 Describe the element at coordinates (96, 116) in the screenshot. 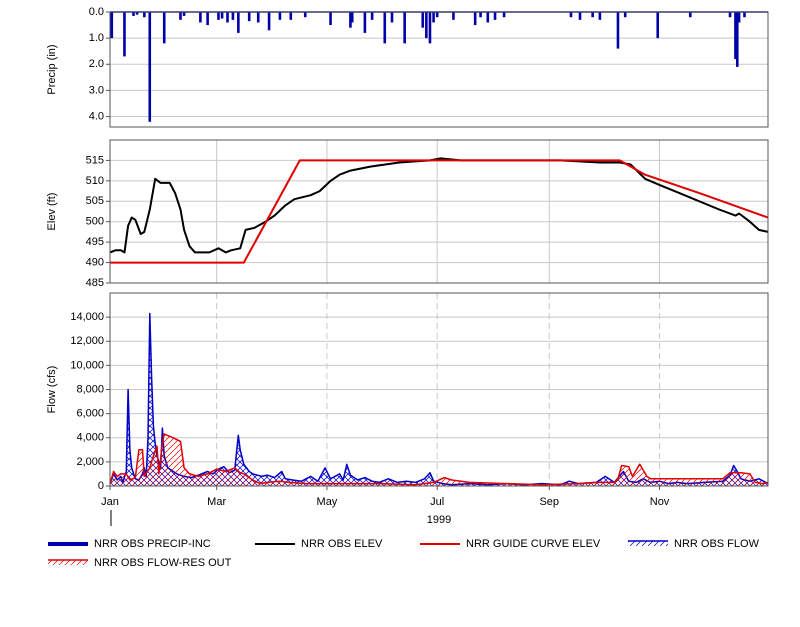

I see `y-tick-label: 4.0` at that location.